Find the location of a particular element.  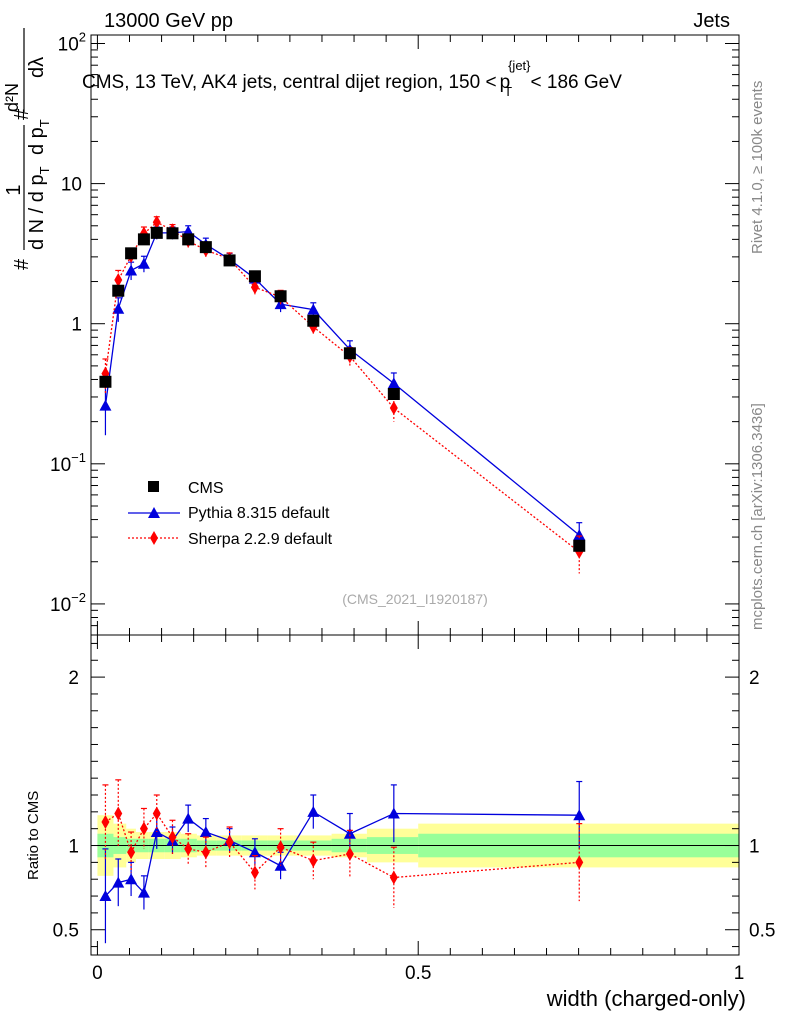

ratio-uncertainty-bands is located at coordinates (418, 845).